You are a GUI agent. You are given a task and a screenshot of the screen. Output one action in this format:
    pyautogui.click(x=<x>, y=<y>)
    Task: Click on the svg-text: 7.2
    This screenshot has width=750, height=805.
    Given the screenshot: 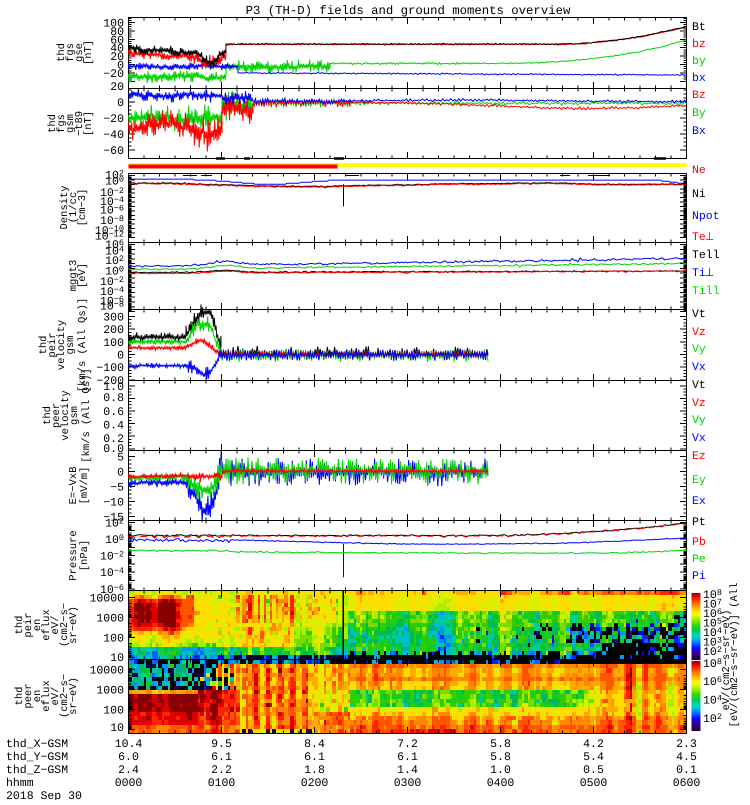 What is the action you would take?
    pyautogui.click(x=407, y=744)
    